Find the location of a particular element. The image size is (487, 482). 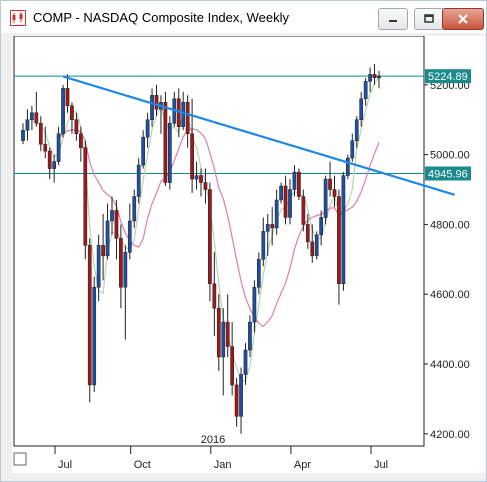

close-button is located at coordinates (463, 19).